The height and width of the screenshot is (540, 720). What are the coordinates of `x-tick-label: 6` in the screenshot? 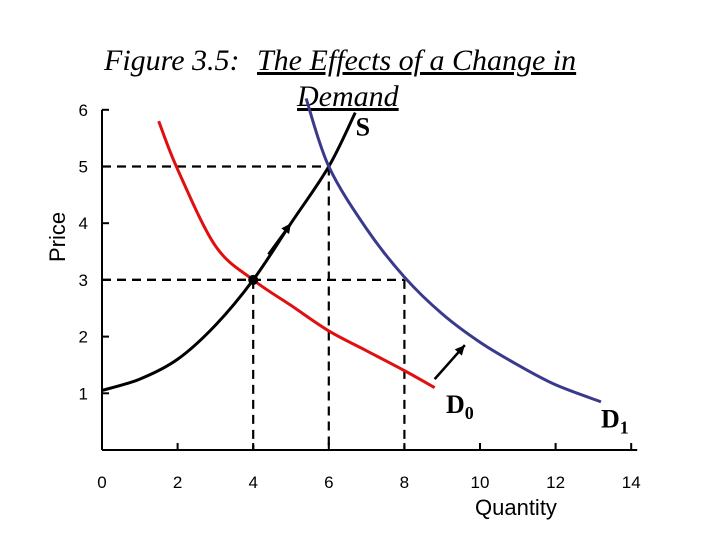 It's located at (328, 482).